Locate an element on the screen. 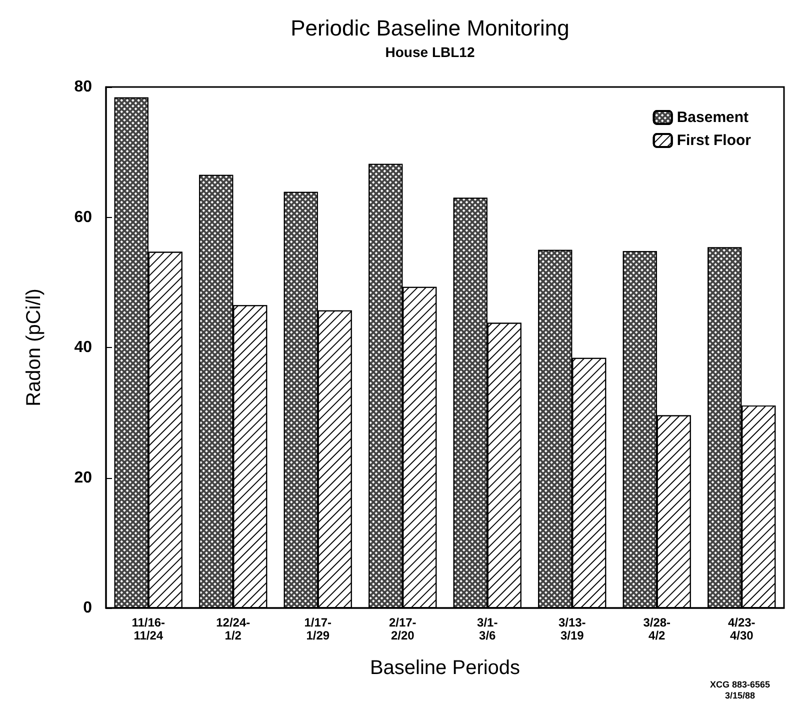 This screenshot has width=811, height=714. x-tick-label: 11/16- 11/24 is located at coordinates (149, 629).